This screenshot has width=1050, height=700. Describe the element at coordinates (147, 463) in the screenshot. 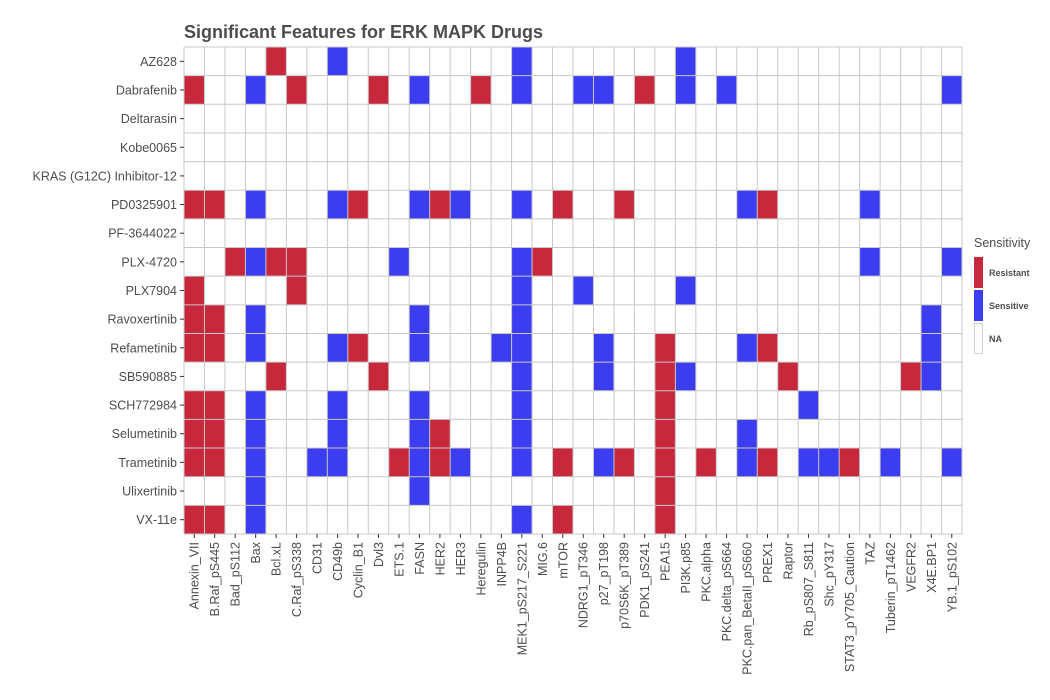

I see `y-tick-label: Trametinib` at that location.